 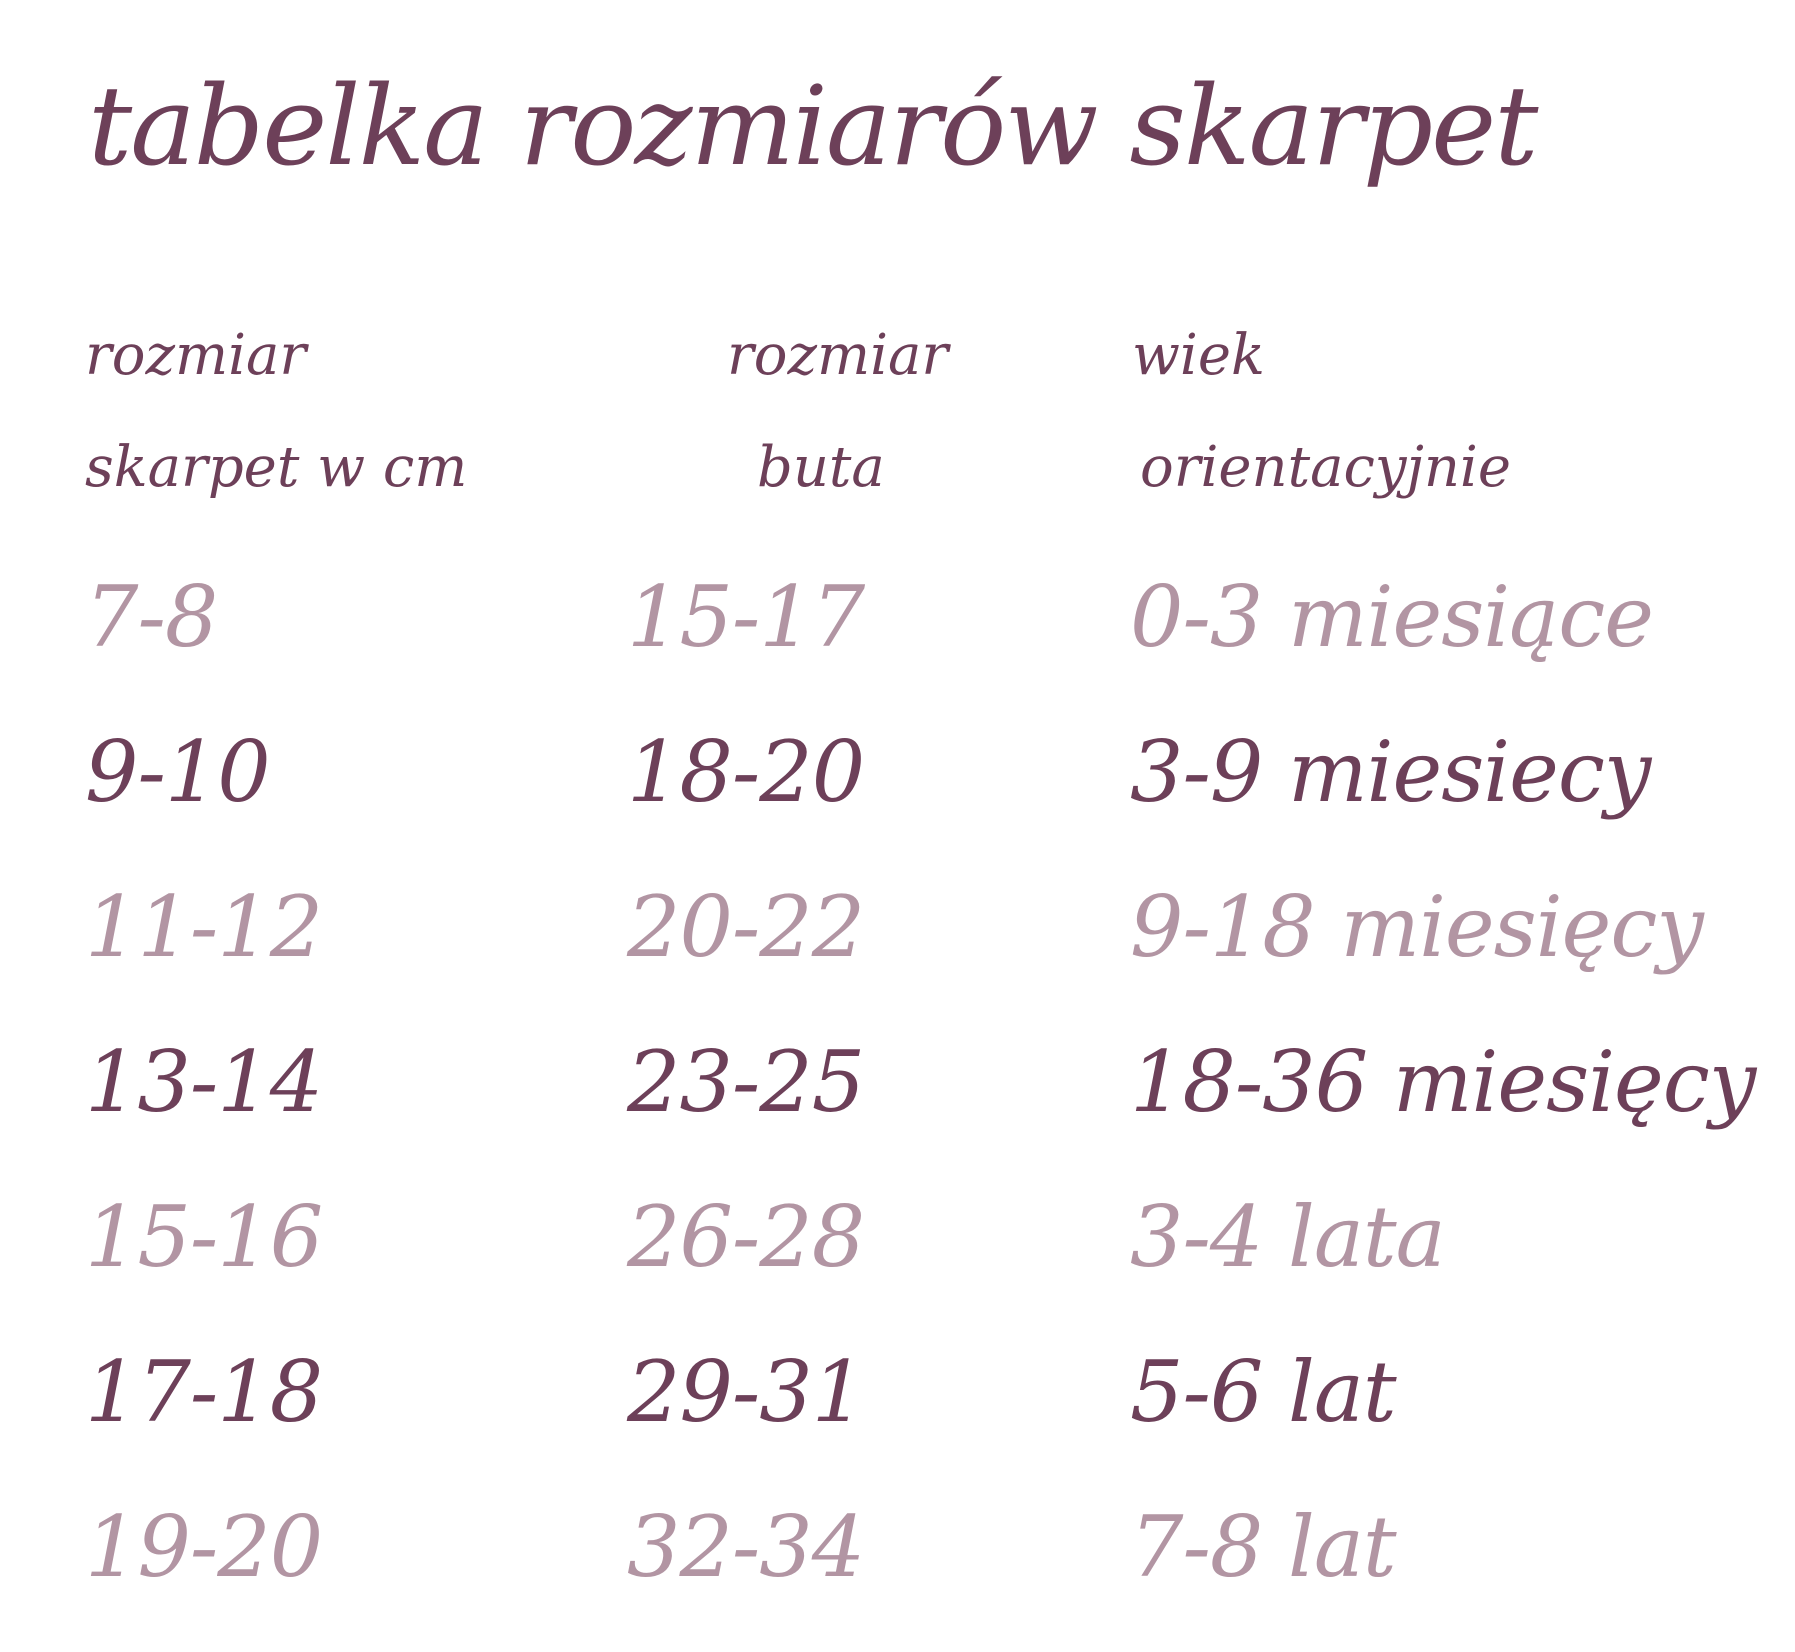 What do you see at coordinates (1417, 927) in the screenshot?
I see `age-value: 9-18 miesięcy` at bounding box center [1417, 927].